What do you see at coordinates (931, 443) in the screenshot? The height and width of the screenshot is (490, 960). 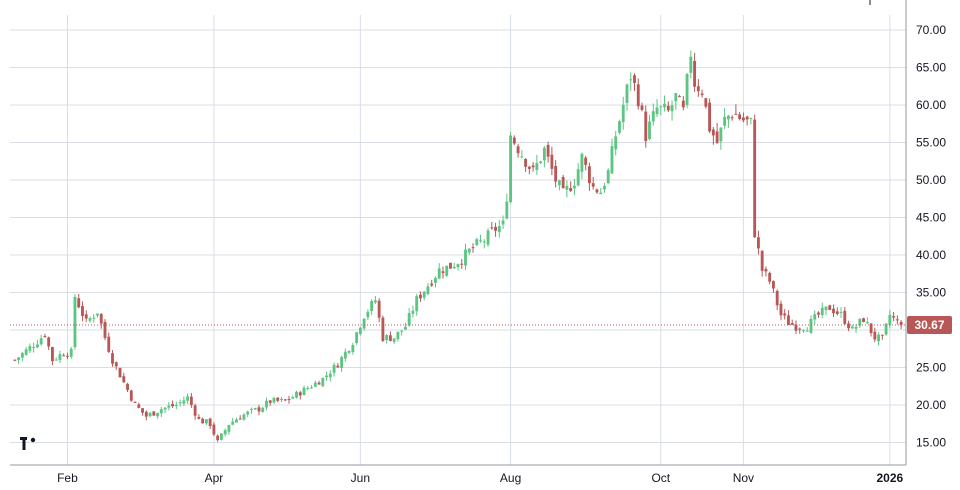 I see `y-tick-label: 15.00` at bounding box center [931, 443].